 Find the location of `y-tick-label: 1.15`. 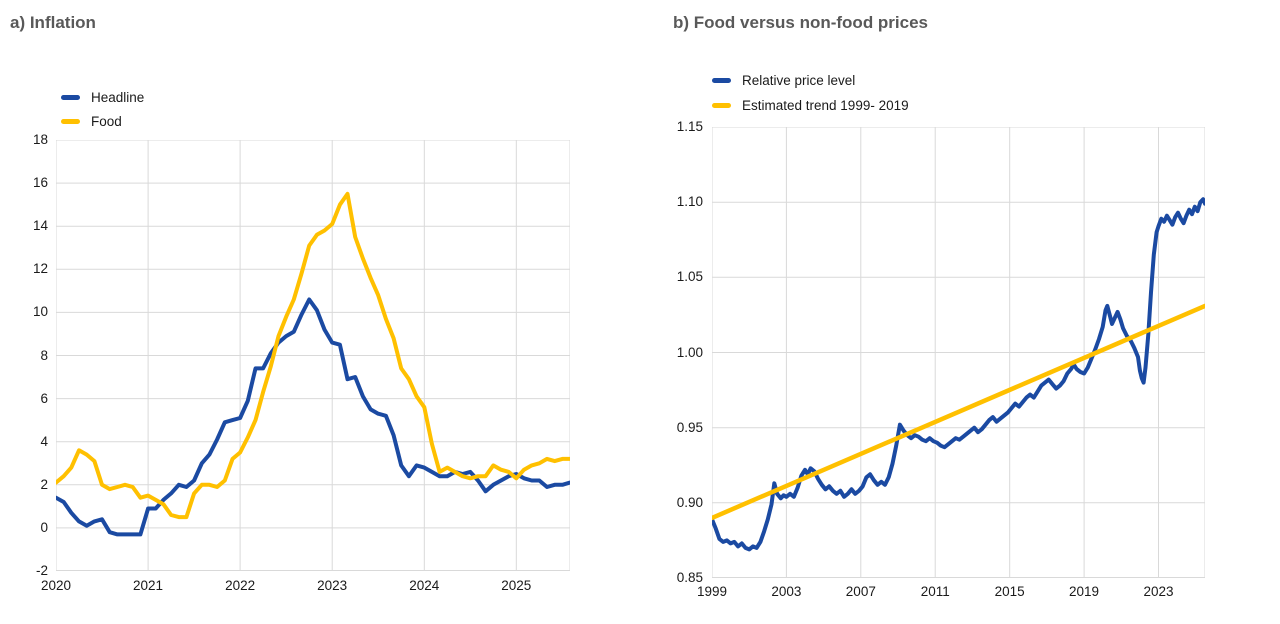

y-tick-label: 1.15 is located at coordinates (689, 126).